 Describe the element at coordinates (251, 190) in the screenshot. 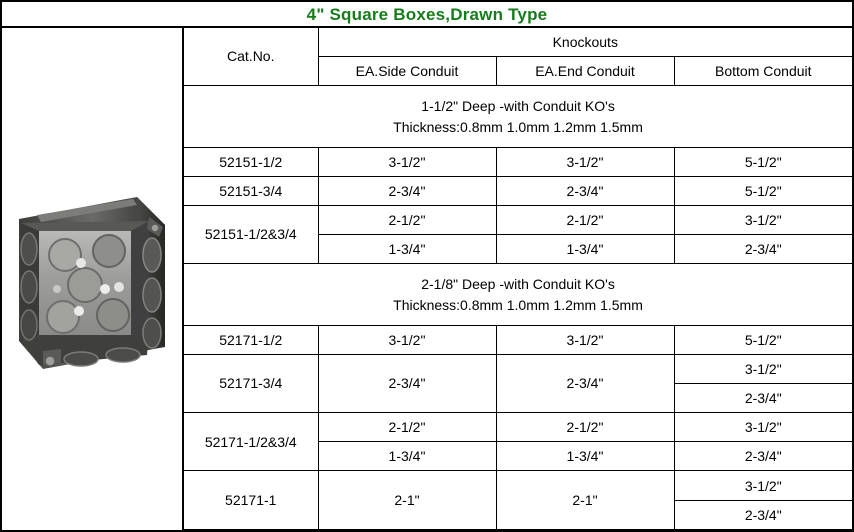

I see `cat-no-cell: 52151-3/4` at that location.